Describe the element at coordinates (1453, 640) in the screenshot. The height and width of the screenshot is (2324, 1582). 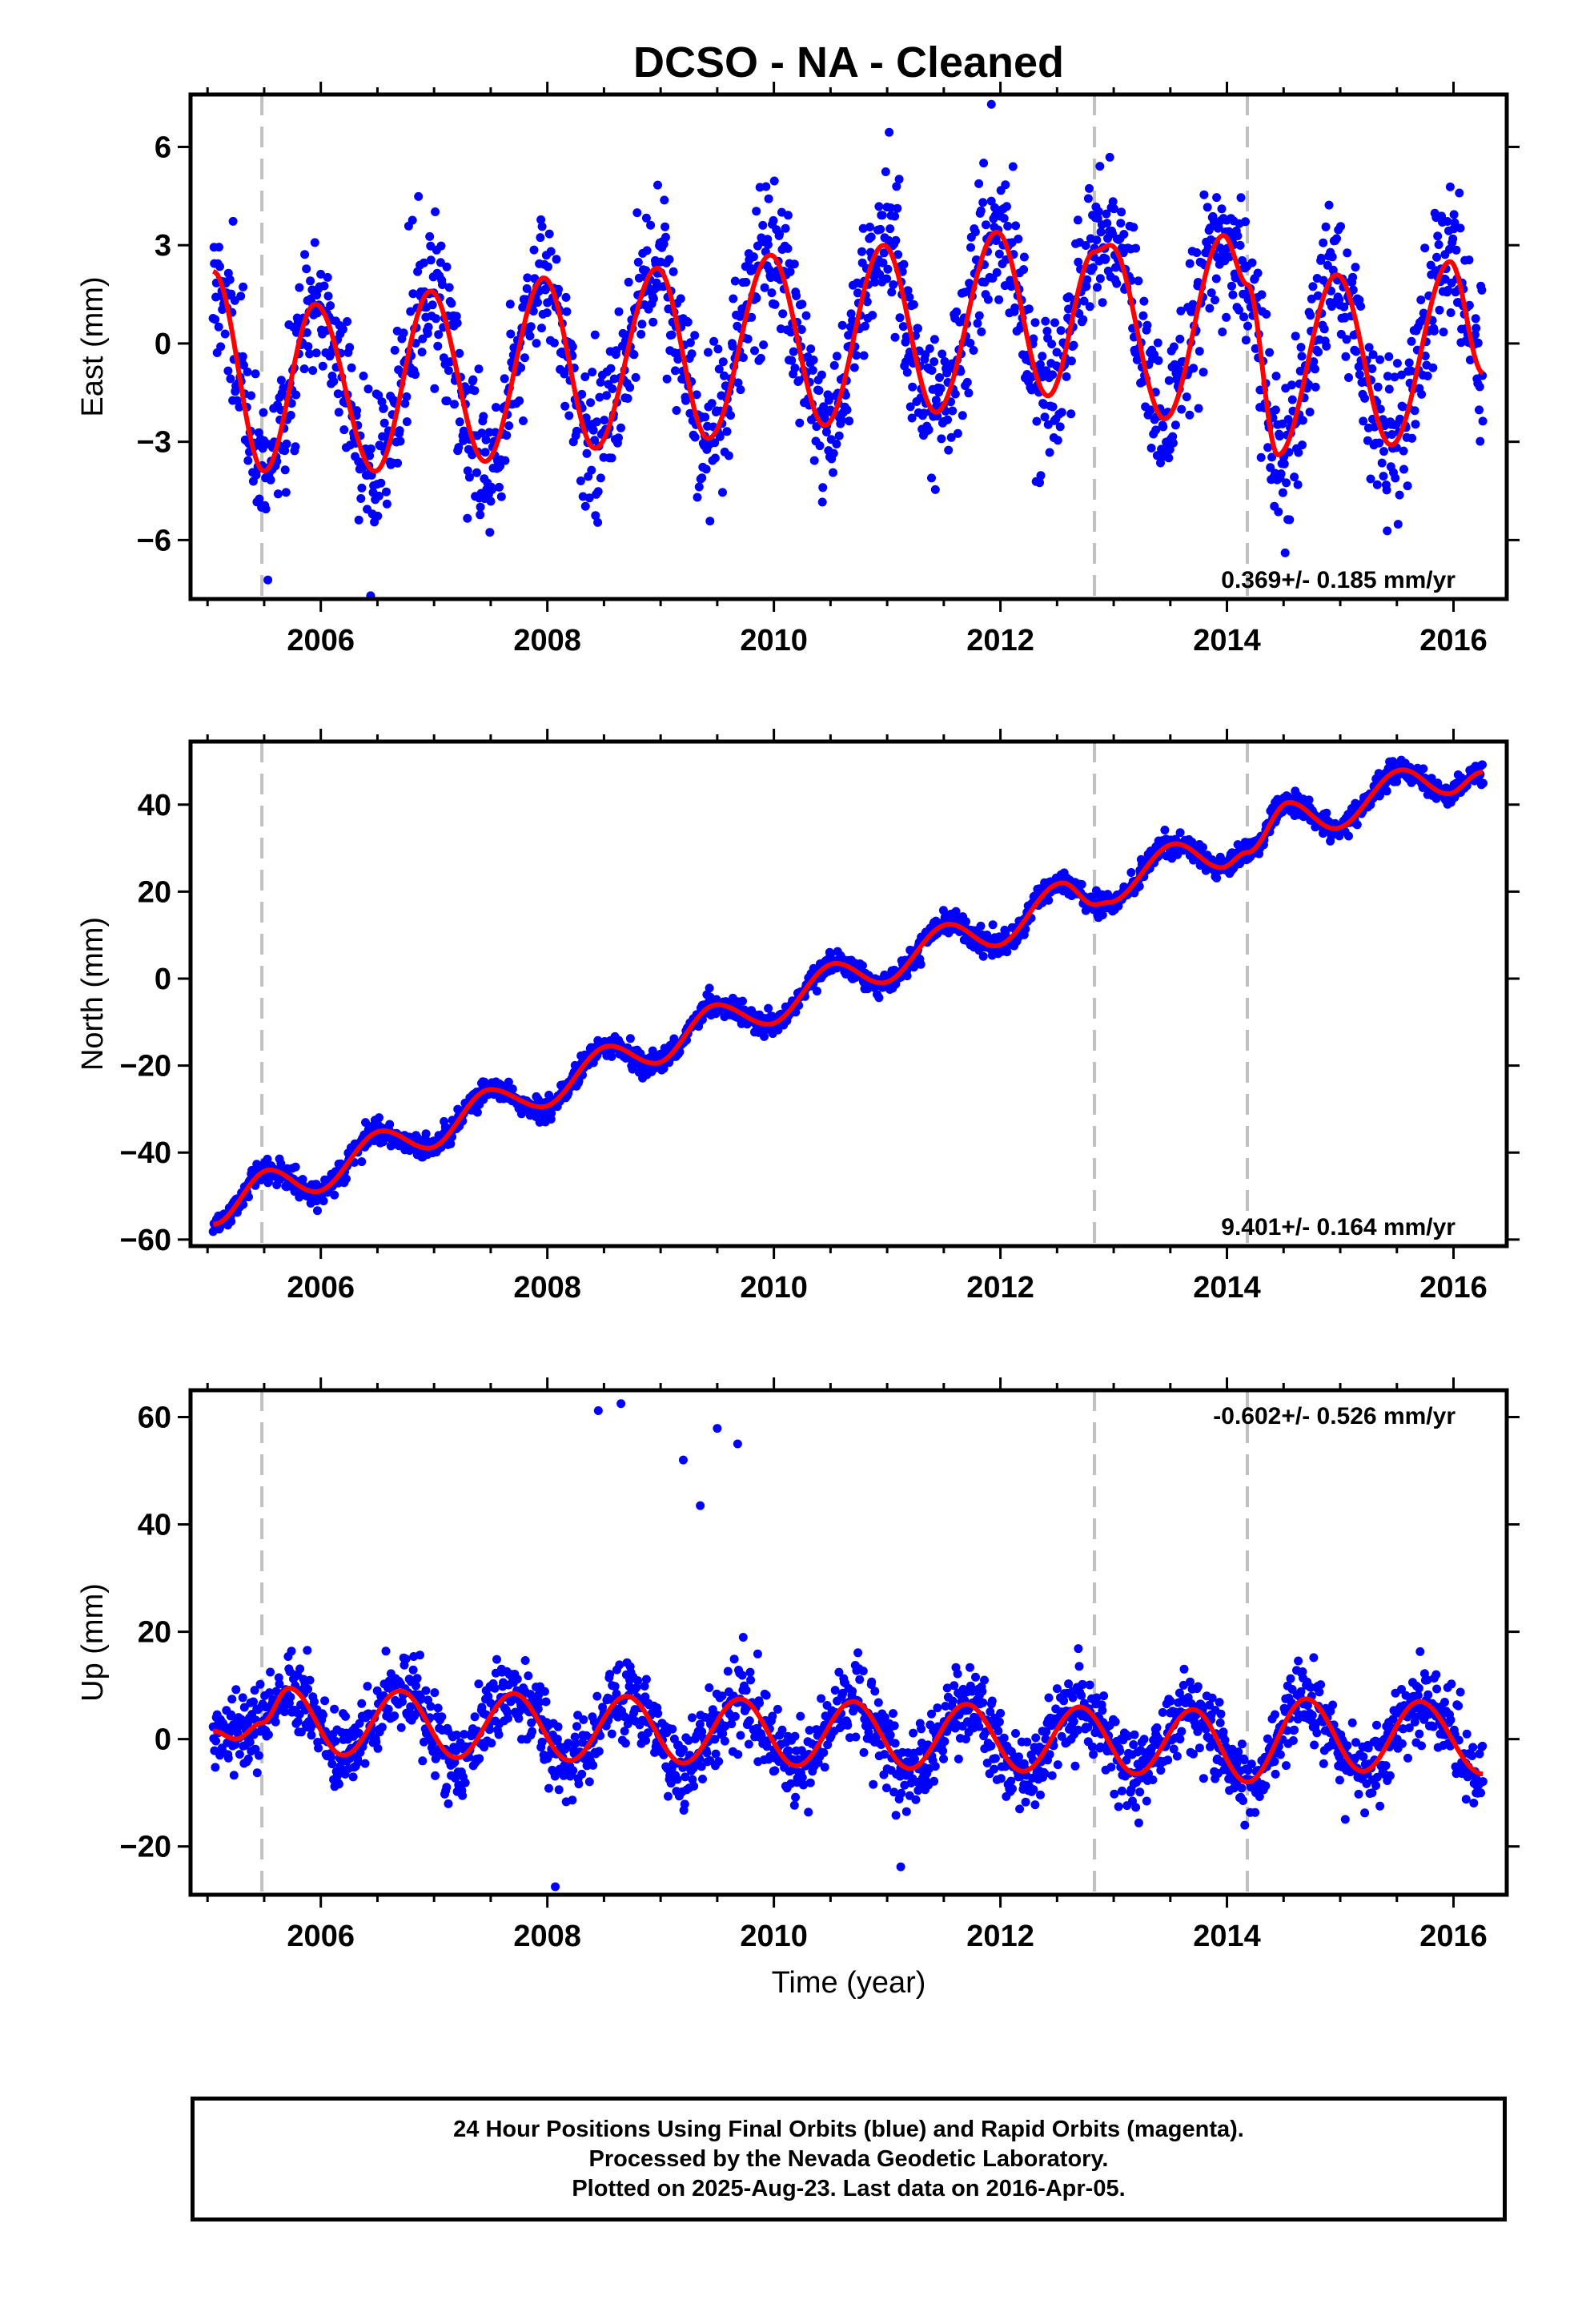
I see `east-x-tick-label: 2016` at that location.